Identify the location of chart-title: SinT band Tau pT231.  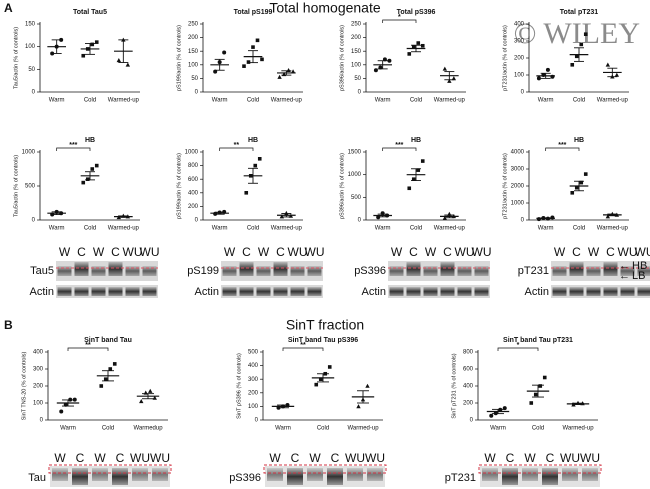
(538, 340).